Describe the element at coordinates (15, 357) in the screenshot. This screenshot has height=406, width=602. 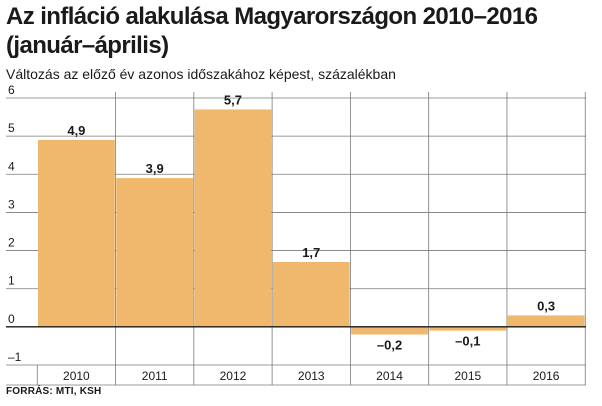
I see `y-tick-label: –1` at that location.